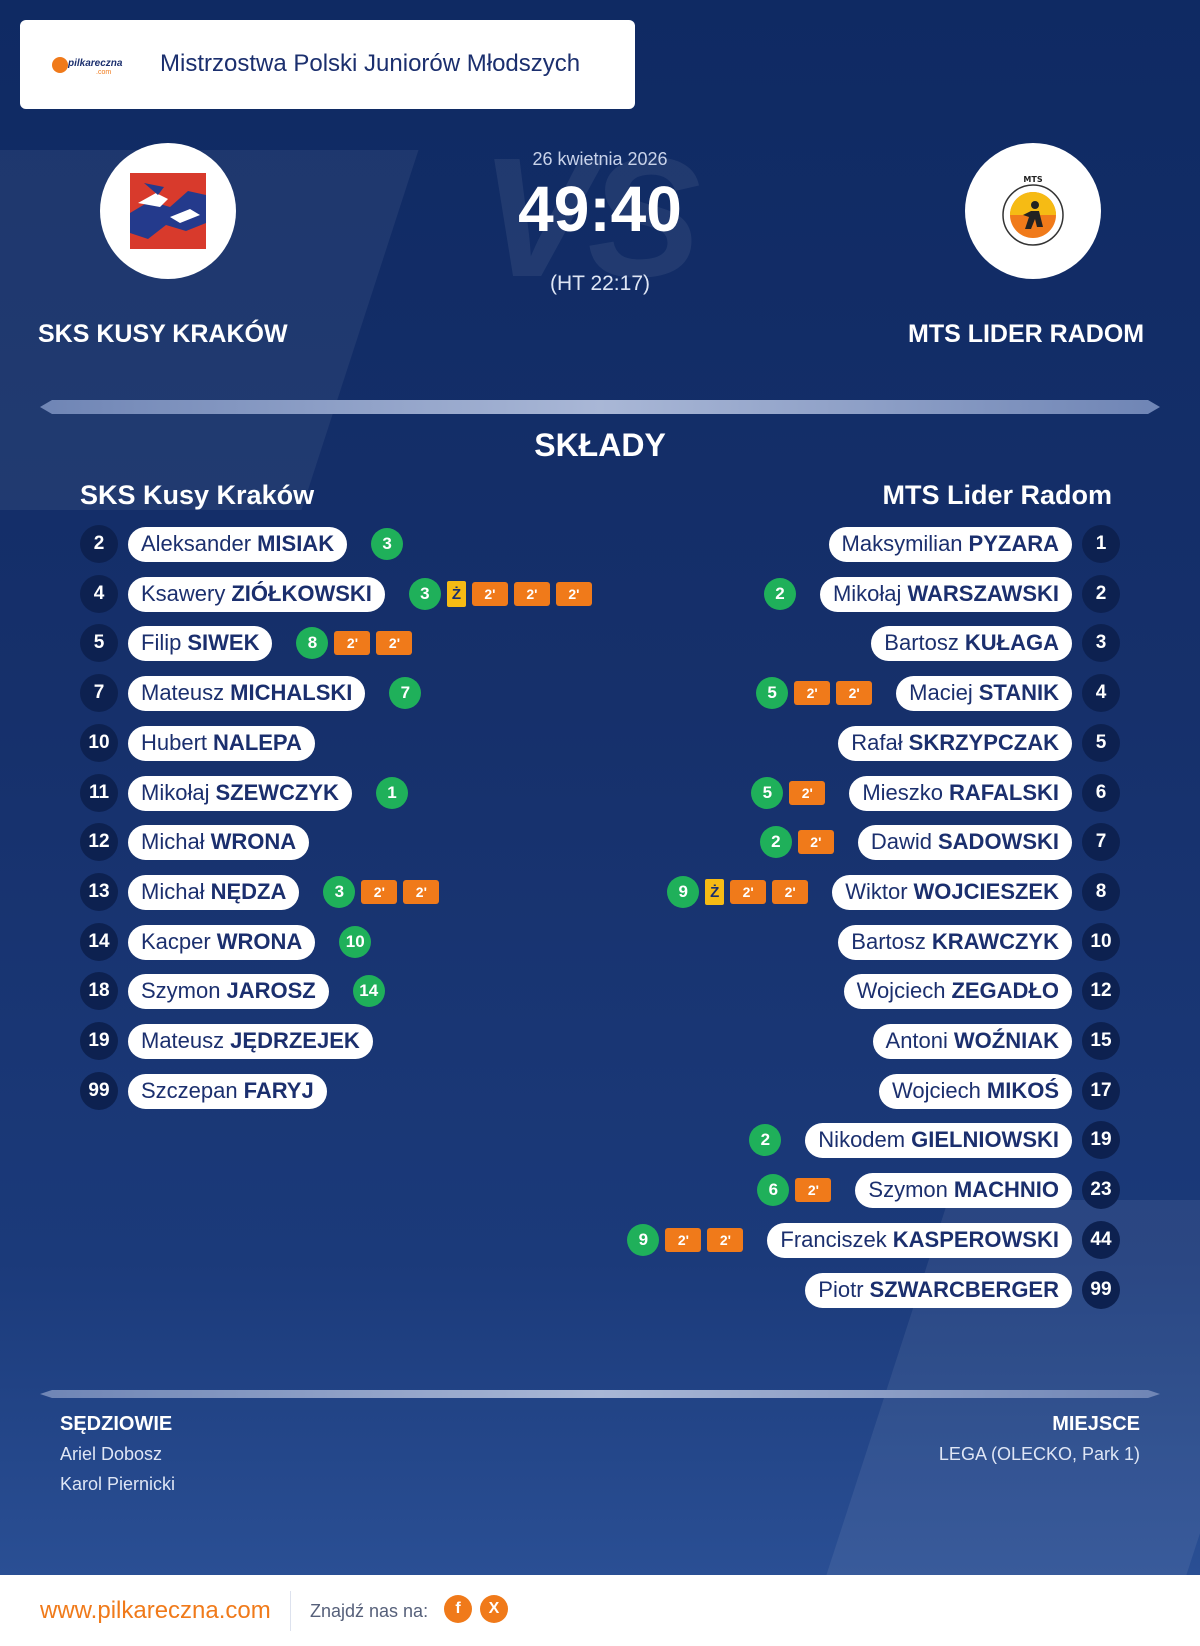  Describe the element at coordinates (794, 1190) in the screenshot. I see `player-events: 6 2'` at that location.